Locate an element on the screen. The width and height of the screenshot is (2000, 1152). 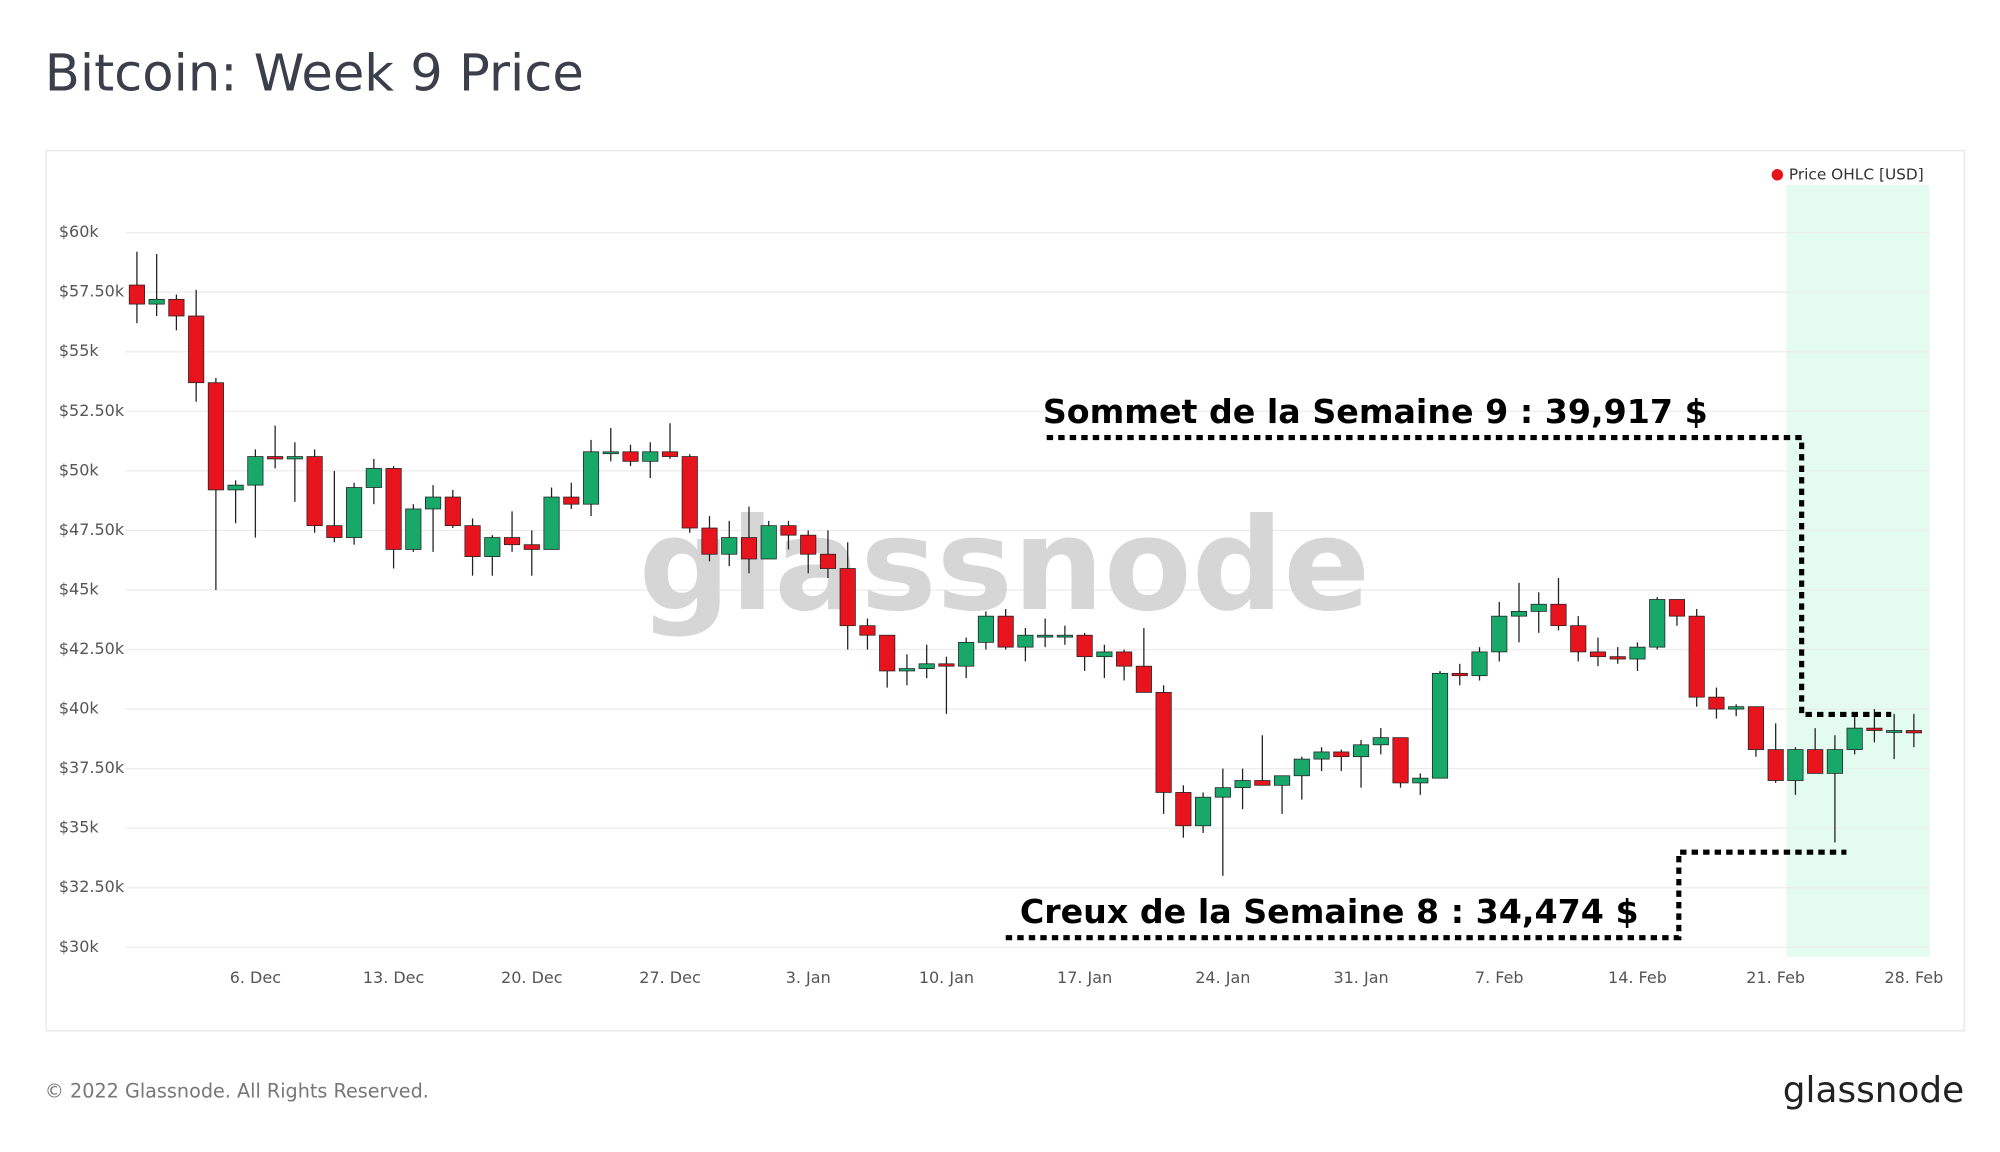
y-tick-label: $32.50k is located at coordinates (92, 886).